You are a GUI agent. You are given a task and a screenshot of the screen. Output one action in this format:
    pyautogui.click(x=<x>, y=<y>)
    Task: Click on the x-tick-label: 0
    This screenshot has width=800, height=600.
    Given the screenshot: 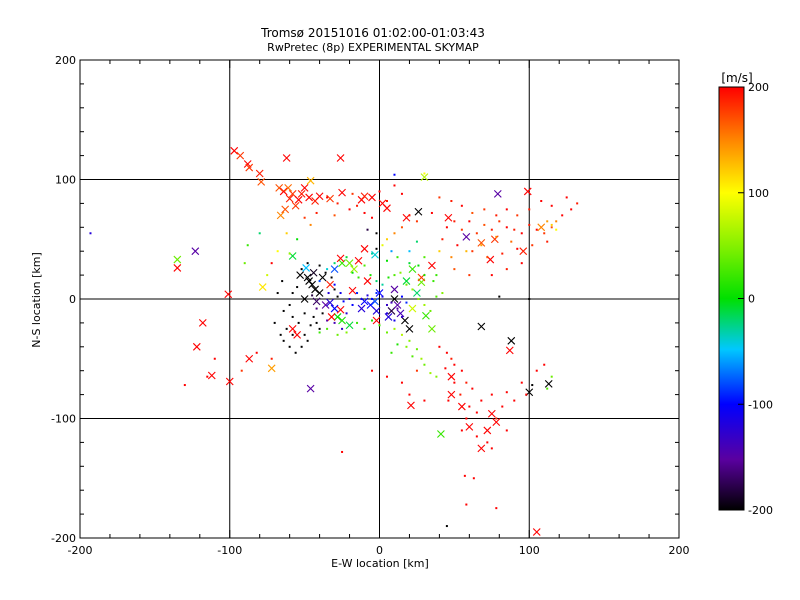 What is the action you would take?
    pyautogui.click(x=379, y=550)
    